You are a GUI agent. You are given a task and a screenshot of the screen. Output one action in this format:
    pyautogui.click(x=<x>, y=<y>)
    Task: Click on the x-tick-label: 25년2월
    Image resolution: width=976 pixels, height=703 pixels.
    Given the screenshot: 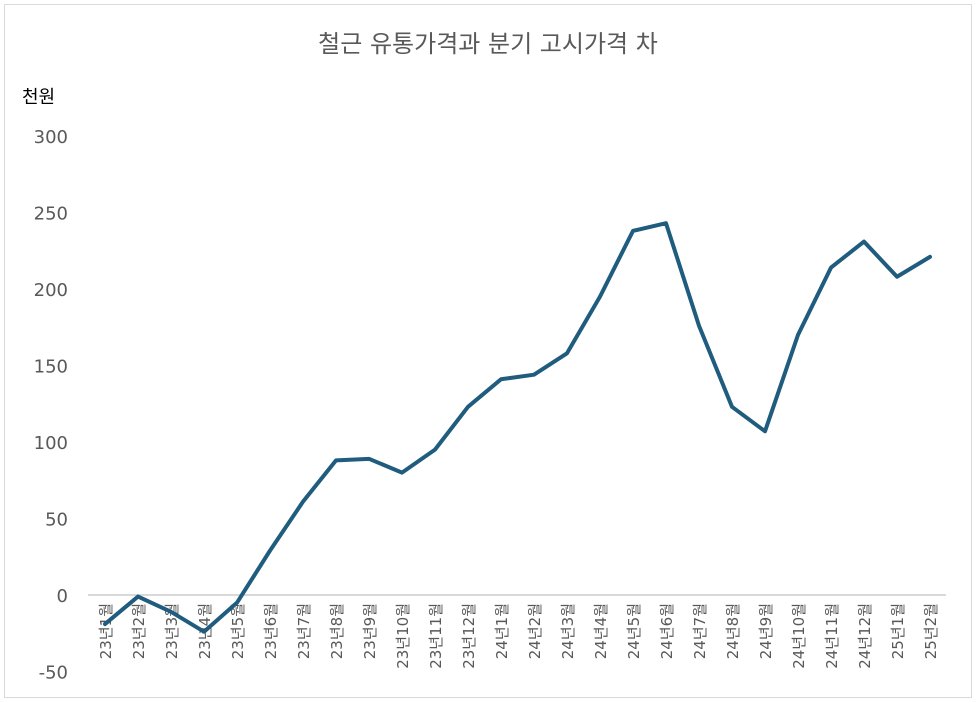 What is the action you would take?
    pyautogui.click(x=931, y=631)
    